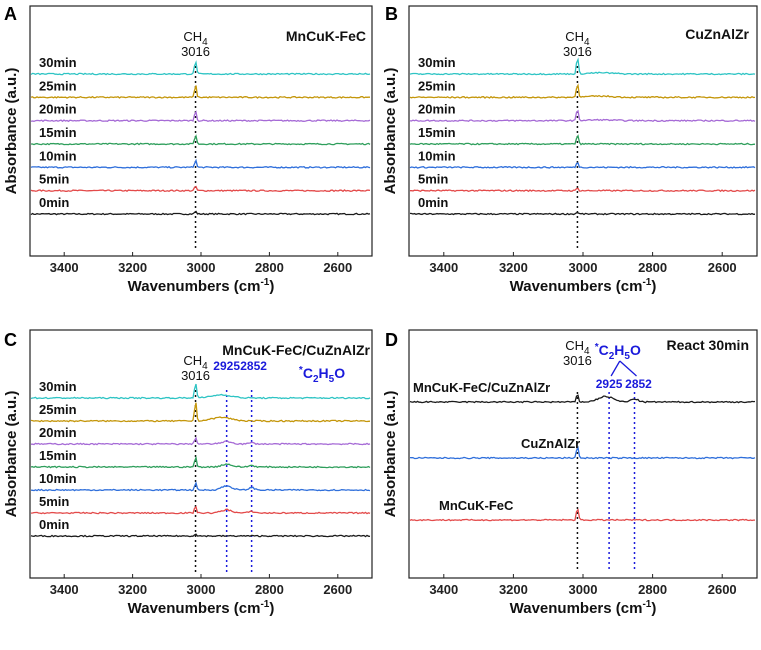 The image size is (761, 650). I want to click on series-label: 10min, so click(437, 155).